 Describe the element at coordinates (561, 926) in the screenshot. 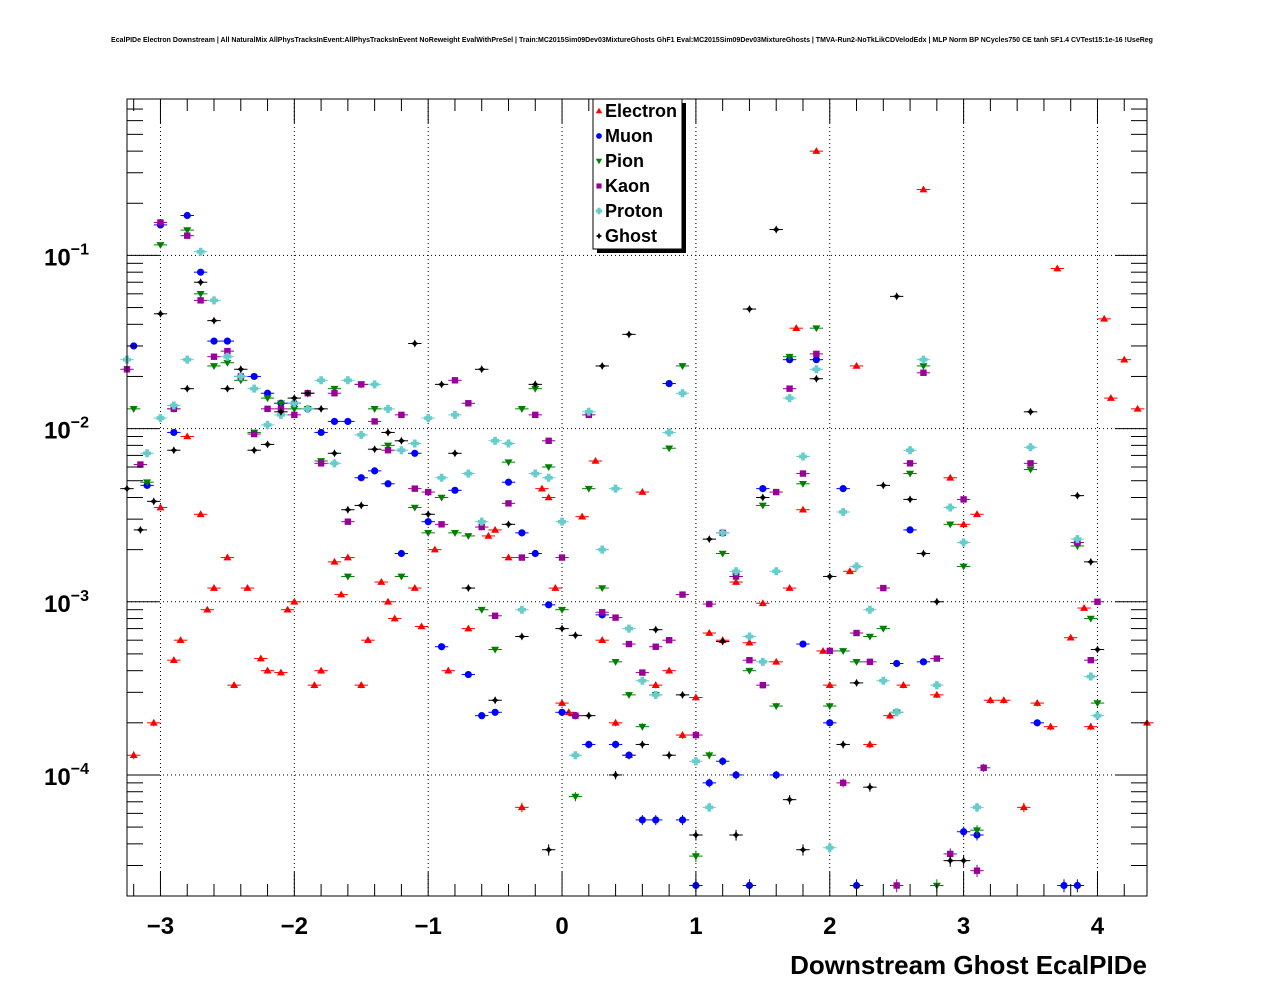

I see `x-tick-label: 0` at that location.